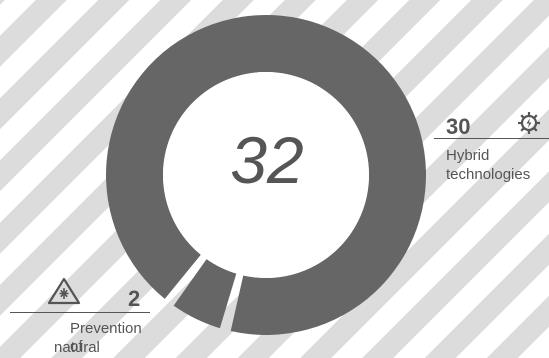 The height and width of the screenshot is (358, 549). Describe the element at coordinates (458, 126) in the screenshot. I see `hybrid-value-label: 30` at that location.